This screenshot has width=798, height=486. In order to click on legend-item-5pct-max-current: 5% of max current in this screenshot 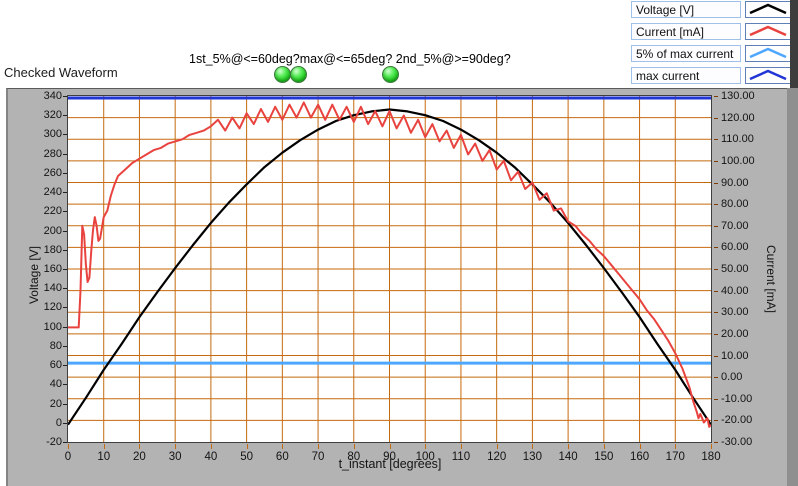, I will do `click(686, 53)`.